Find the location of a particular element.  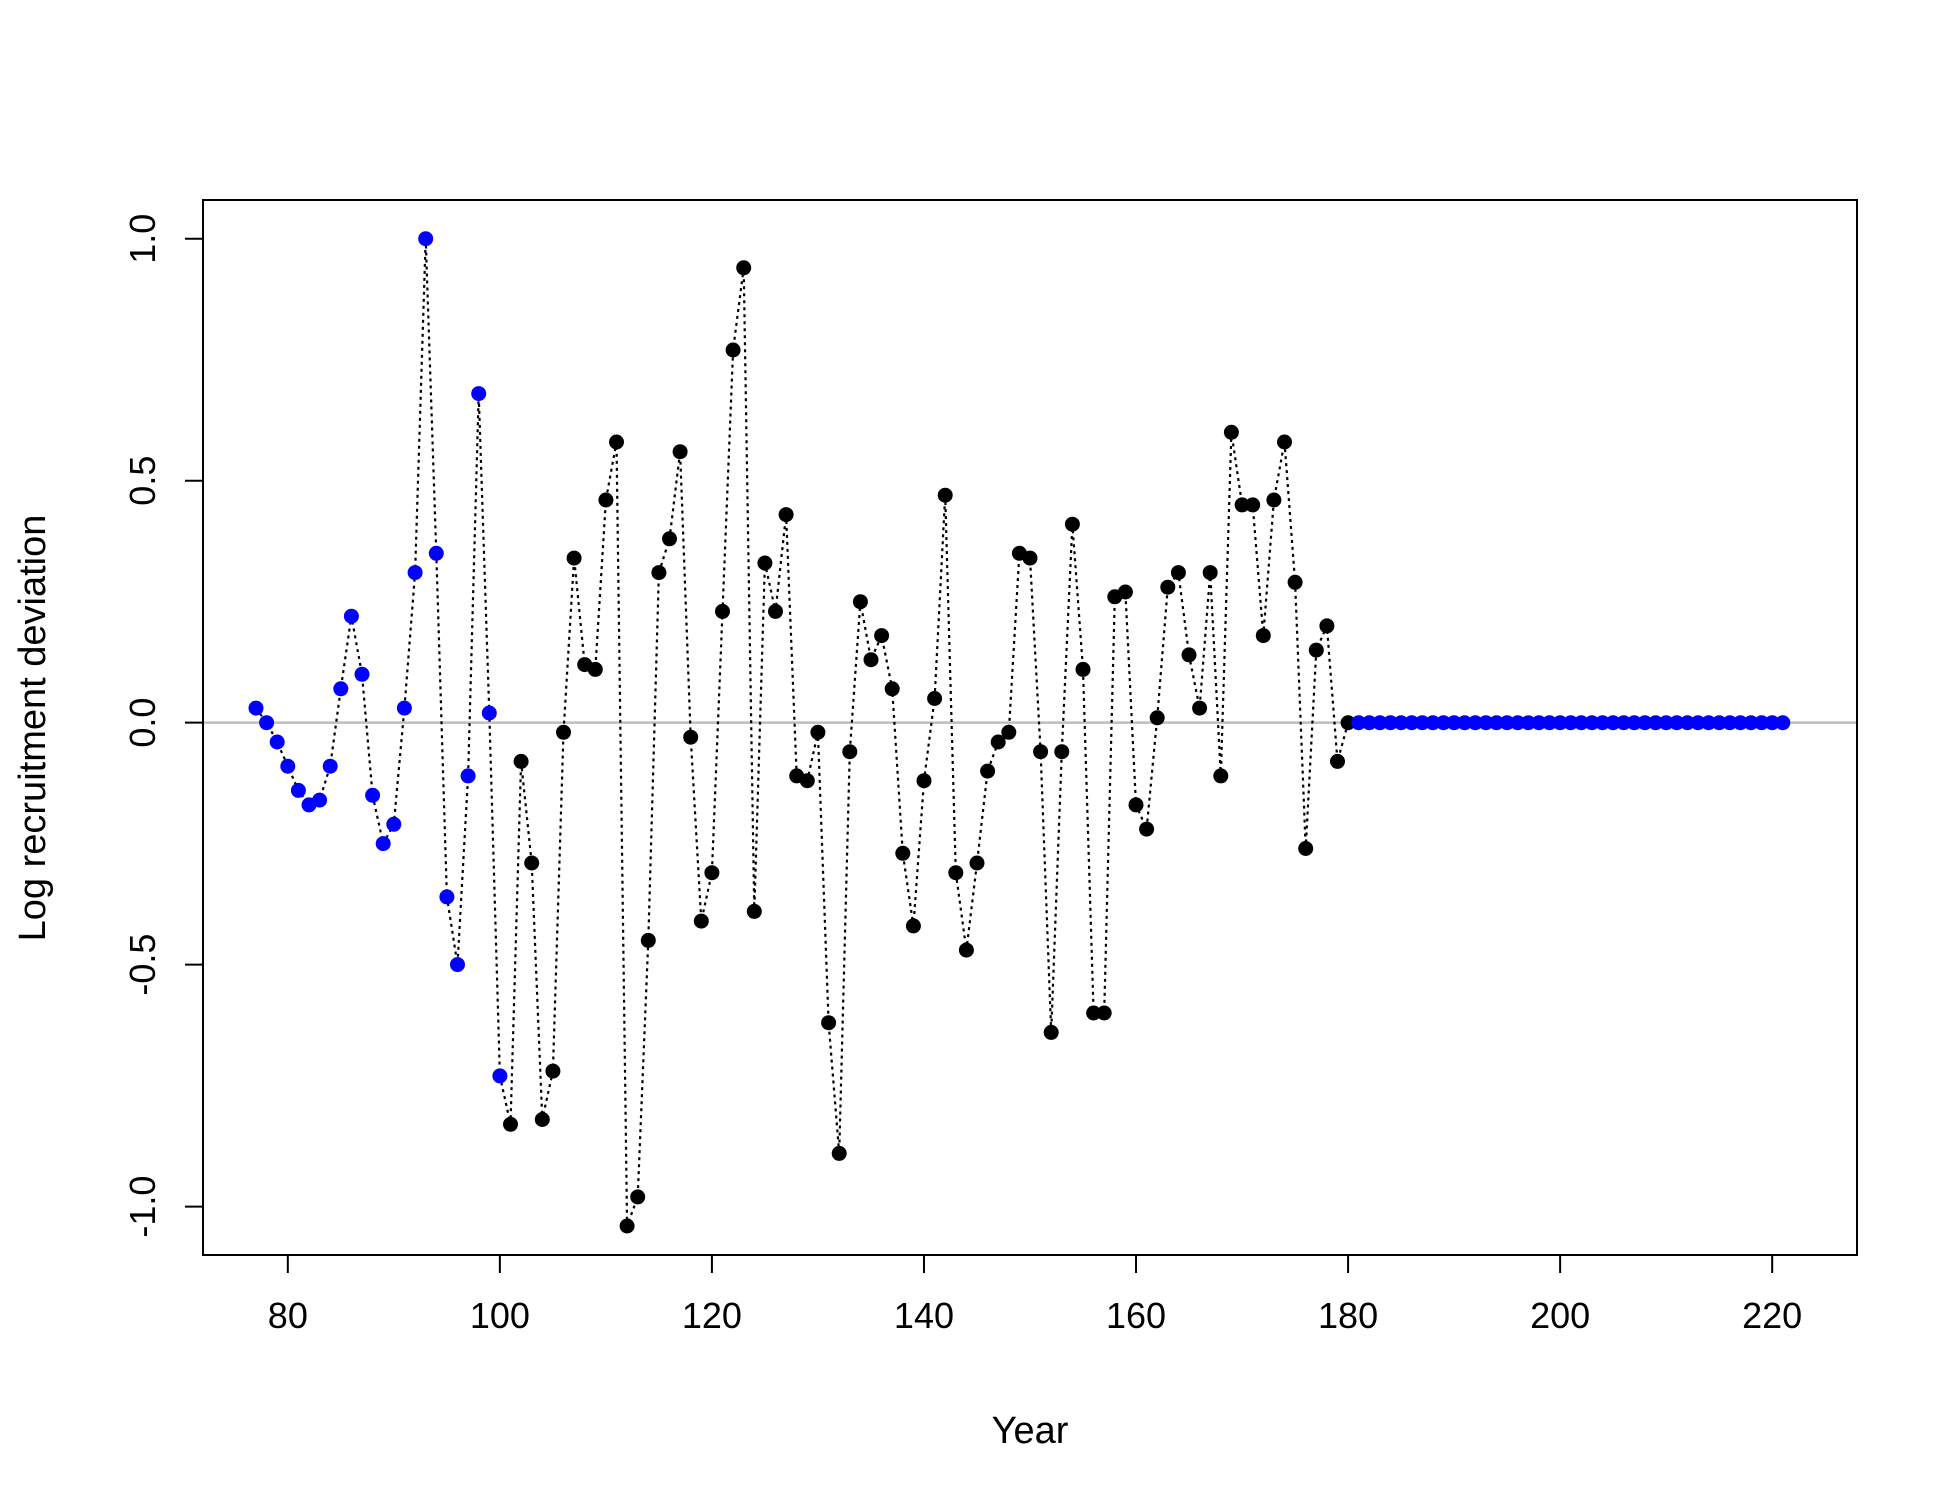

x-tick-label: 100 is located at coordinates (500, 1315).